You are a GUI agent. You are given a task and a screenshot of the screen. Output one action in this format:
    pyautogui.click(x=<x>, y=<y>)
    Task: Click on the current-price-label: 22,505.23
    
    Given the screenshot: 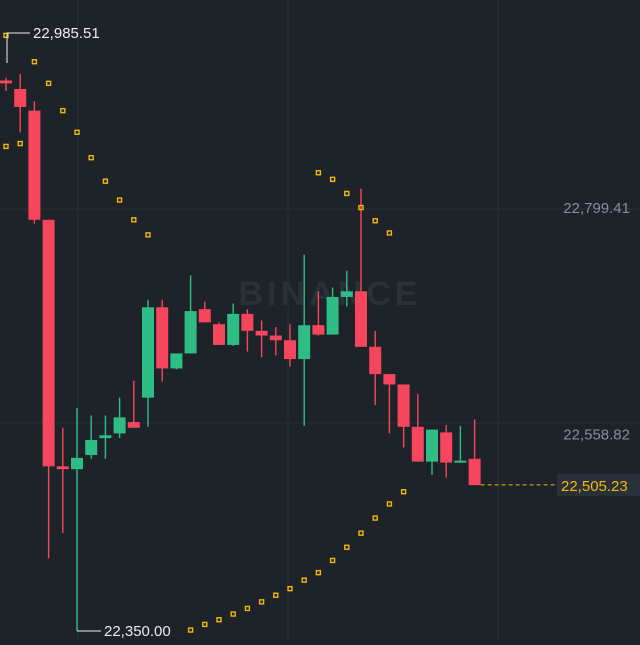 What is the action you would take?
    pyautogui.click(x=594, y=486)
    